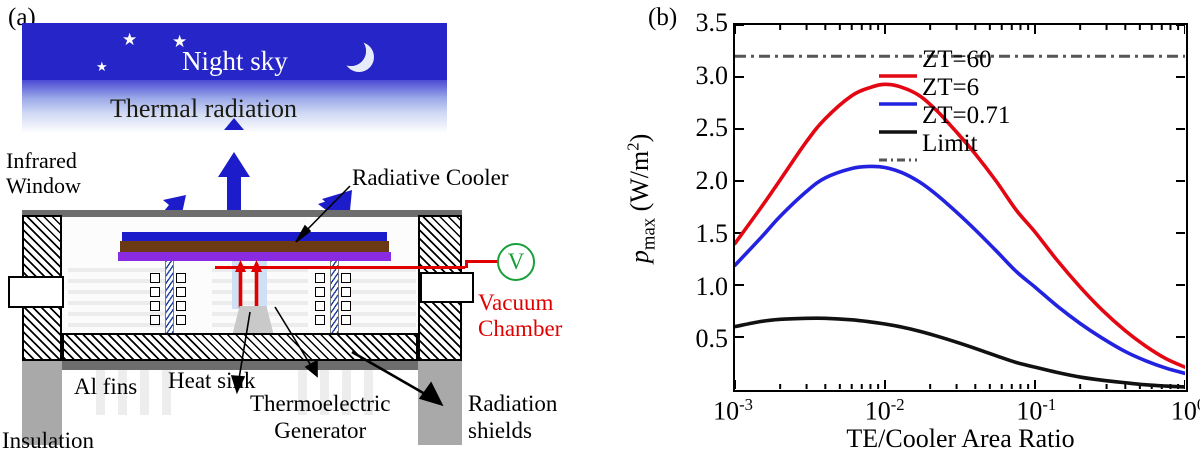 The image size is (1200, 459). Describe the element at coordinates (320, 417) in the screenshot. I see `thermoelectric-generator-label: Thermoelectric Generator` at that location.